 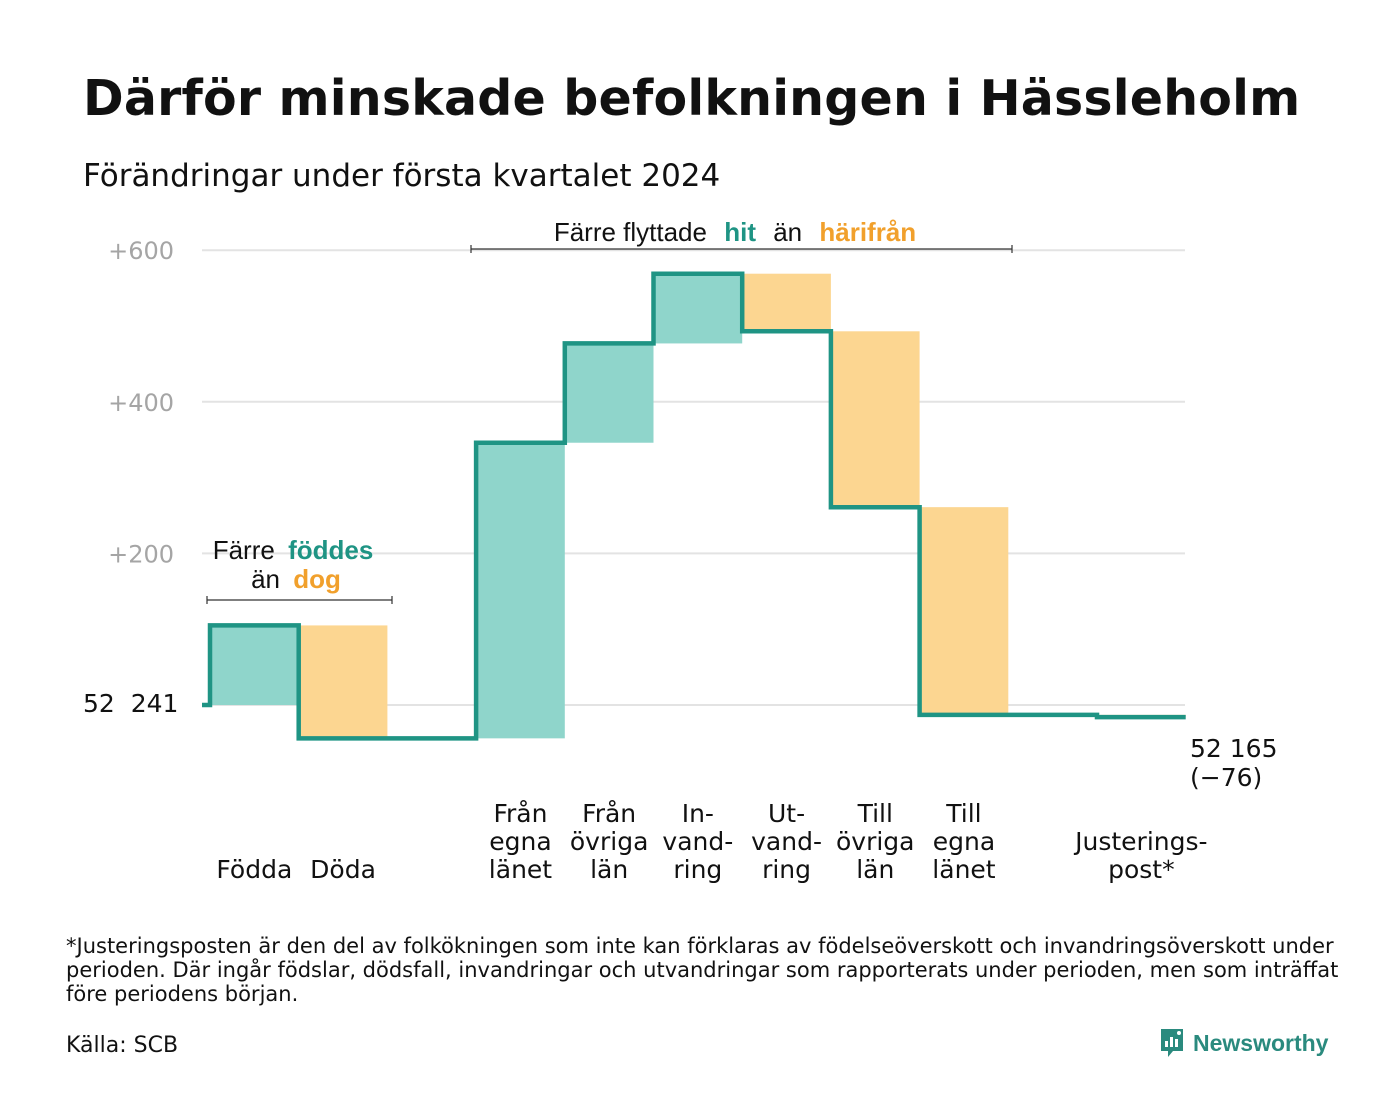 What do you see at coordinates (1261, 1042) in the screenshot?
I see `brand-name: Newsworthy` at bounding box center [1261, 1042].